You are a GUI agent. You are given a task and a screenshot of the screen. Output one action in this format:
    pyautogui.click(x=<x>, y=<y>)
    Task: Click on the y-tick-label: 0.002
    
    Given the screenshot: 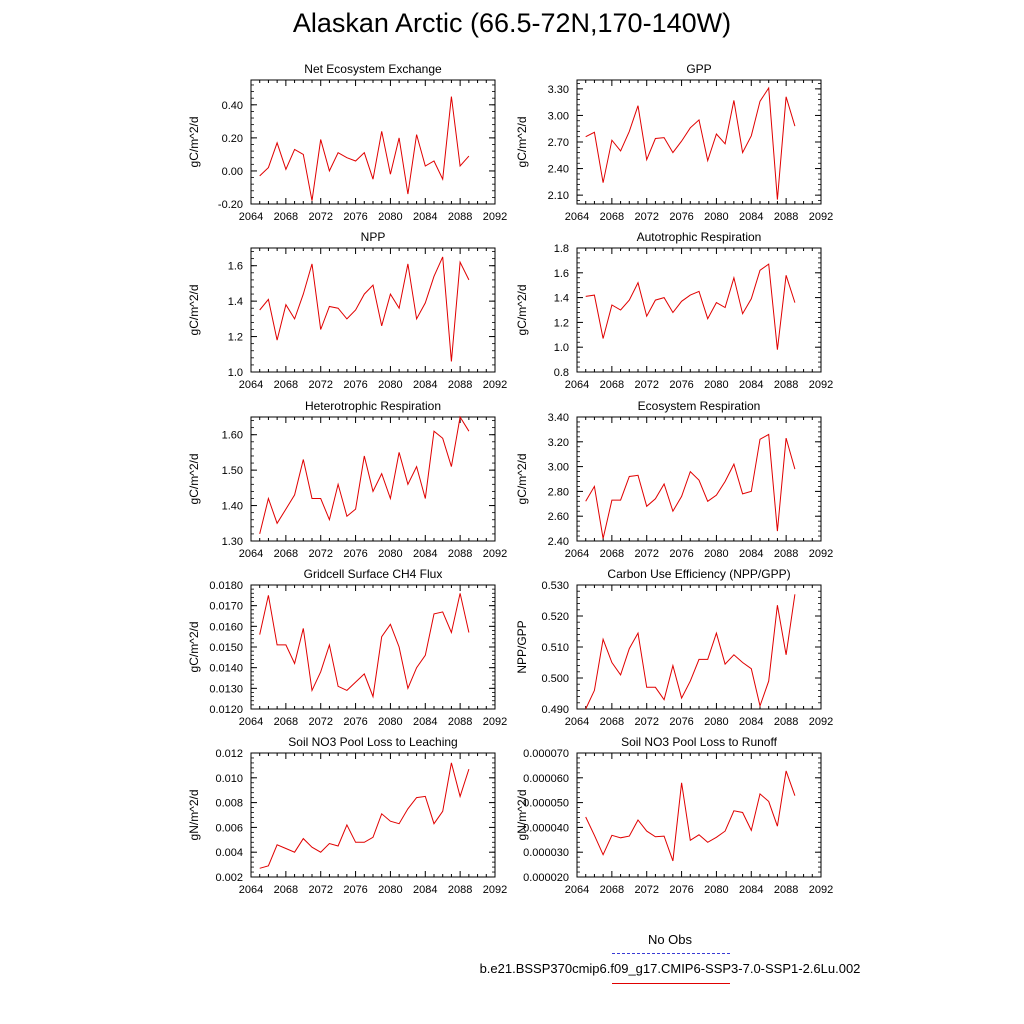 What is the action you would take?
    pyautogui.click(x=229, y=878)
    